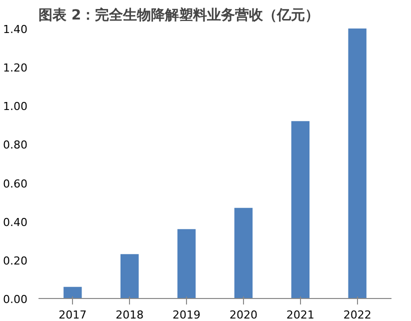 The width and height of the screenshot is (411, 321). Describe the element at coordinates (186, 314) in the screenshot. I see `x-tick-label: 2019` at that location.